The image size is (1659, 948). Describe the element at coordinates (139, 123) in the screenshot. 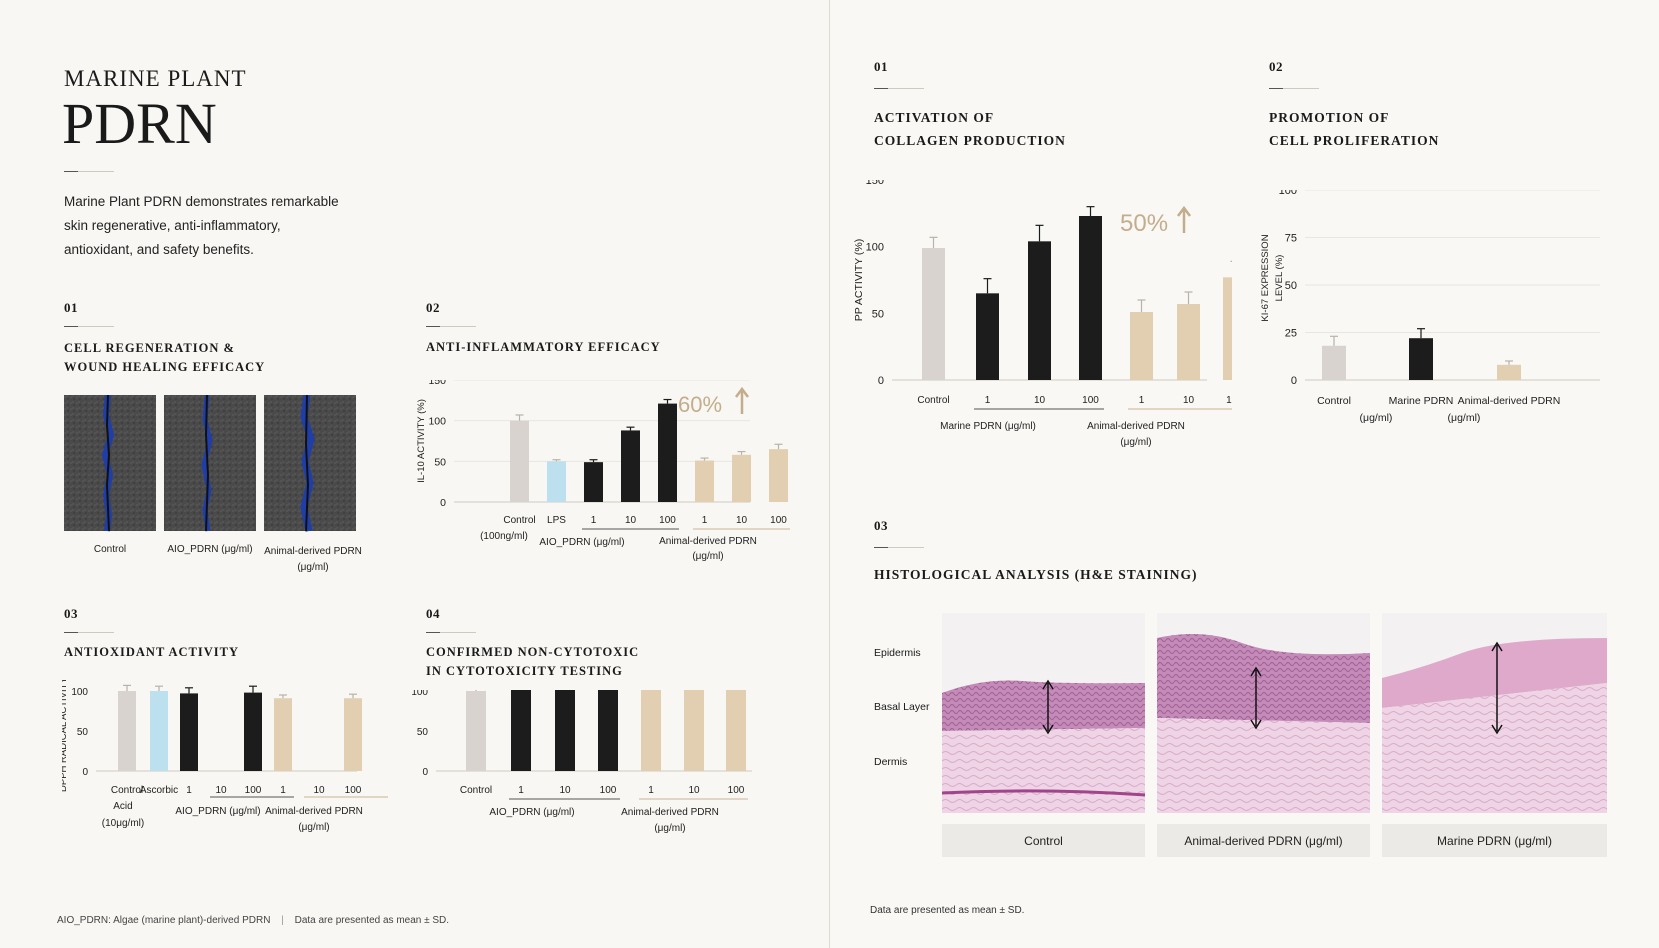

I see `page-title: PDRN` at that location.